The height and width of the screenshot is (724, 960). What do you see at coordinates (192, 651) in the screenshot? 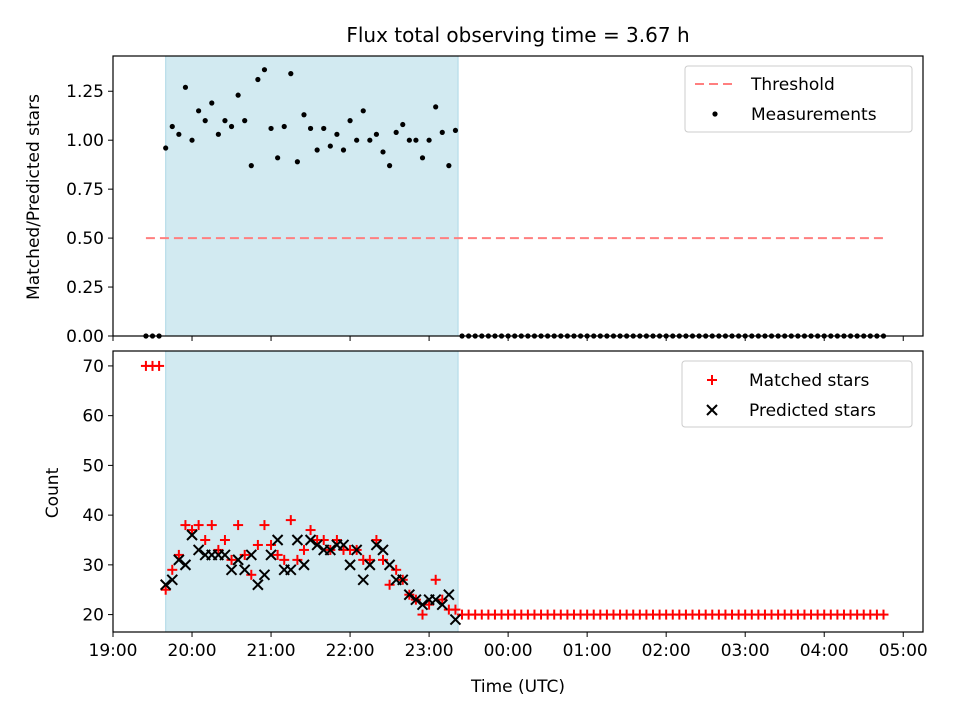
I see `bottom-x-tick-label: 20:00` at bounding box center [192, 651].